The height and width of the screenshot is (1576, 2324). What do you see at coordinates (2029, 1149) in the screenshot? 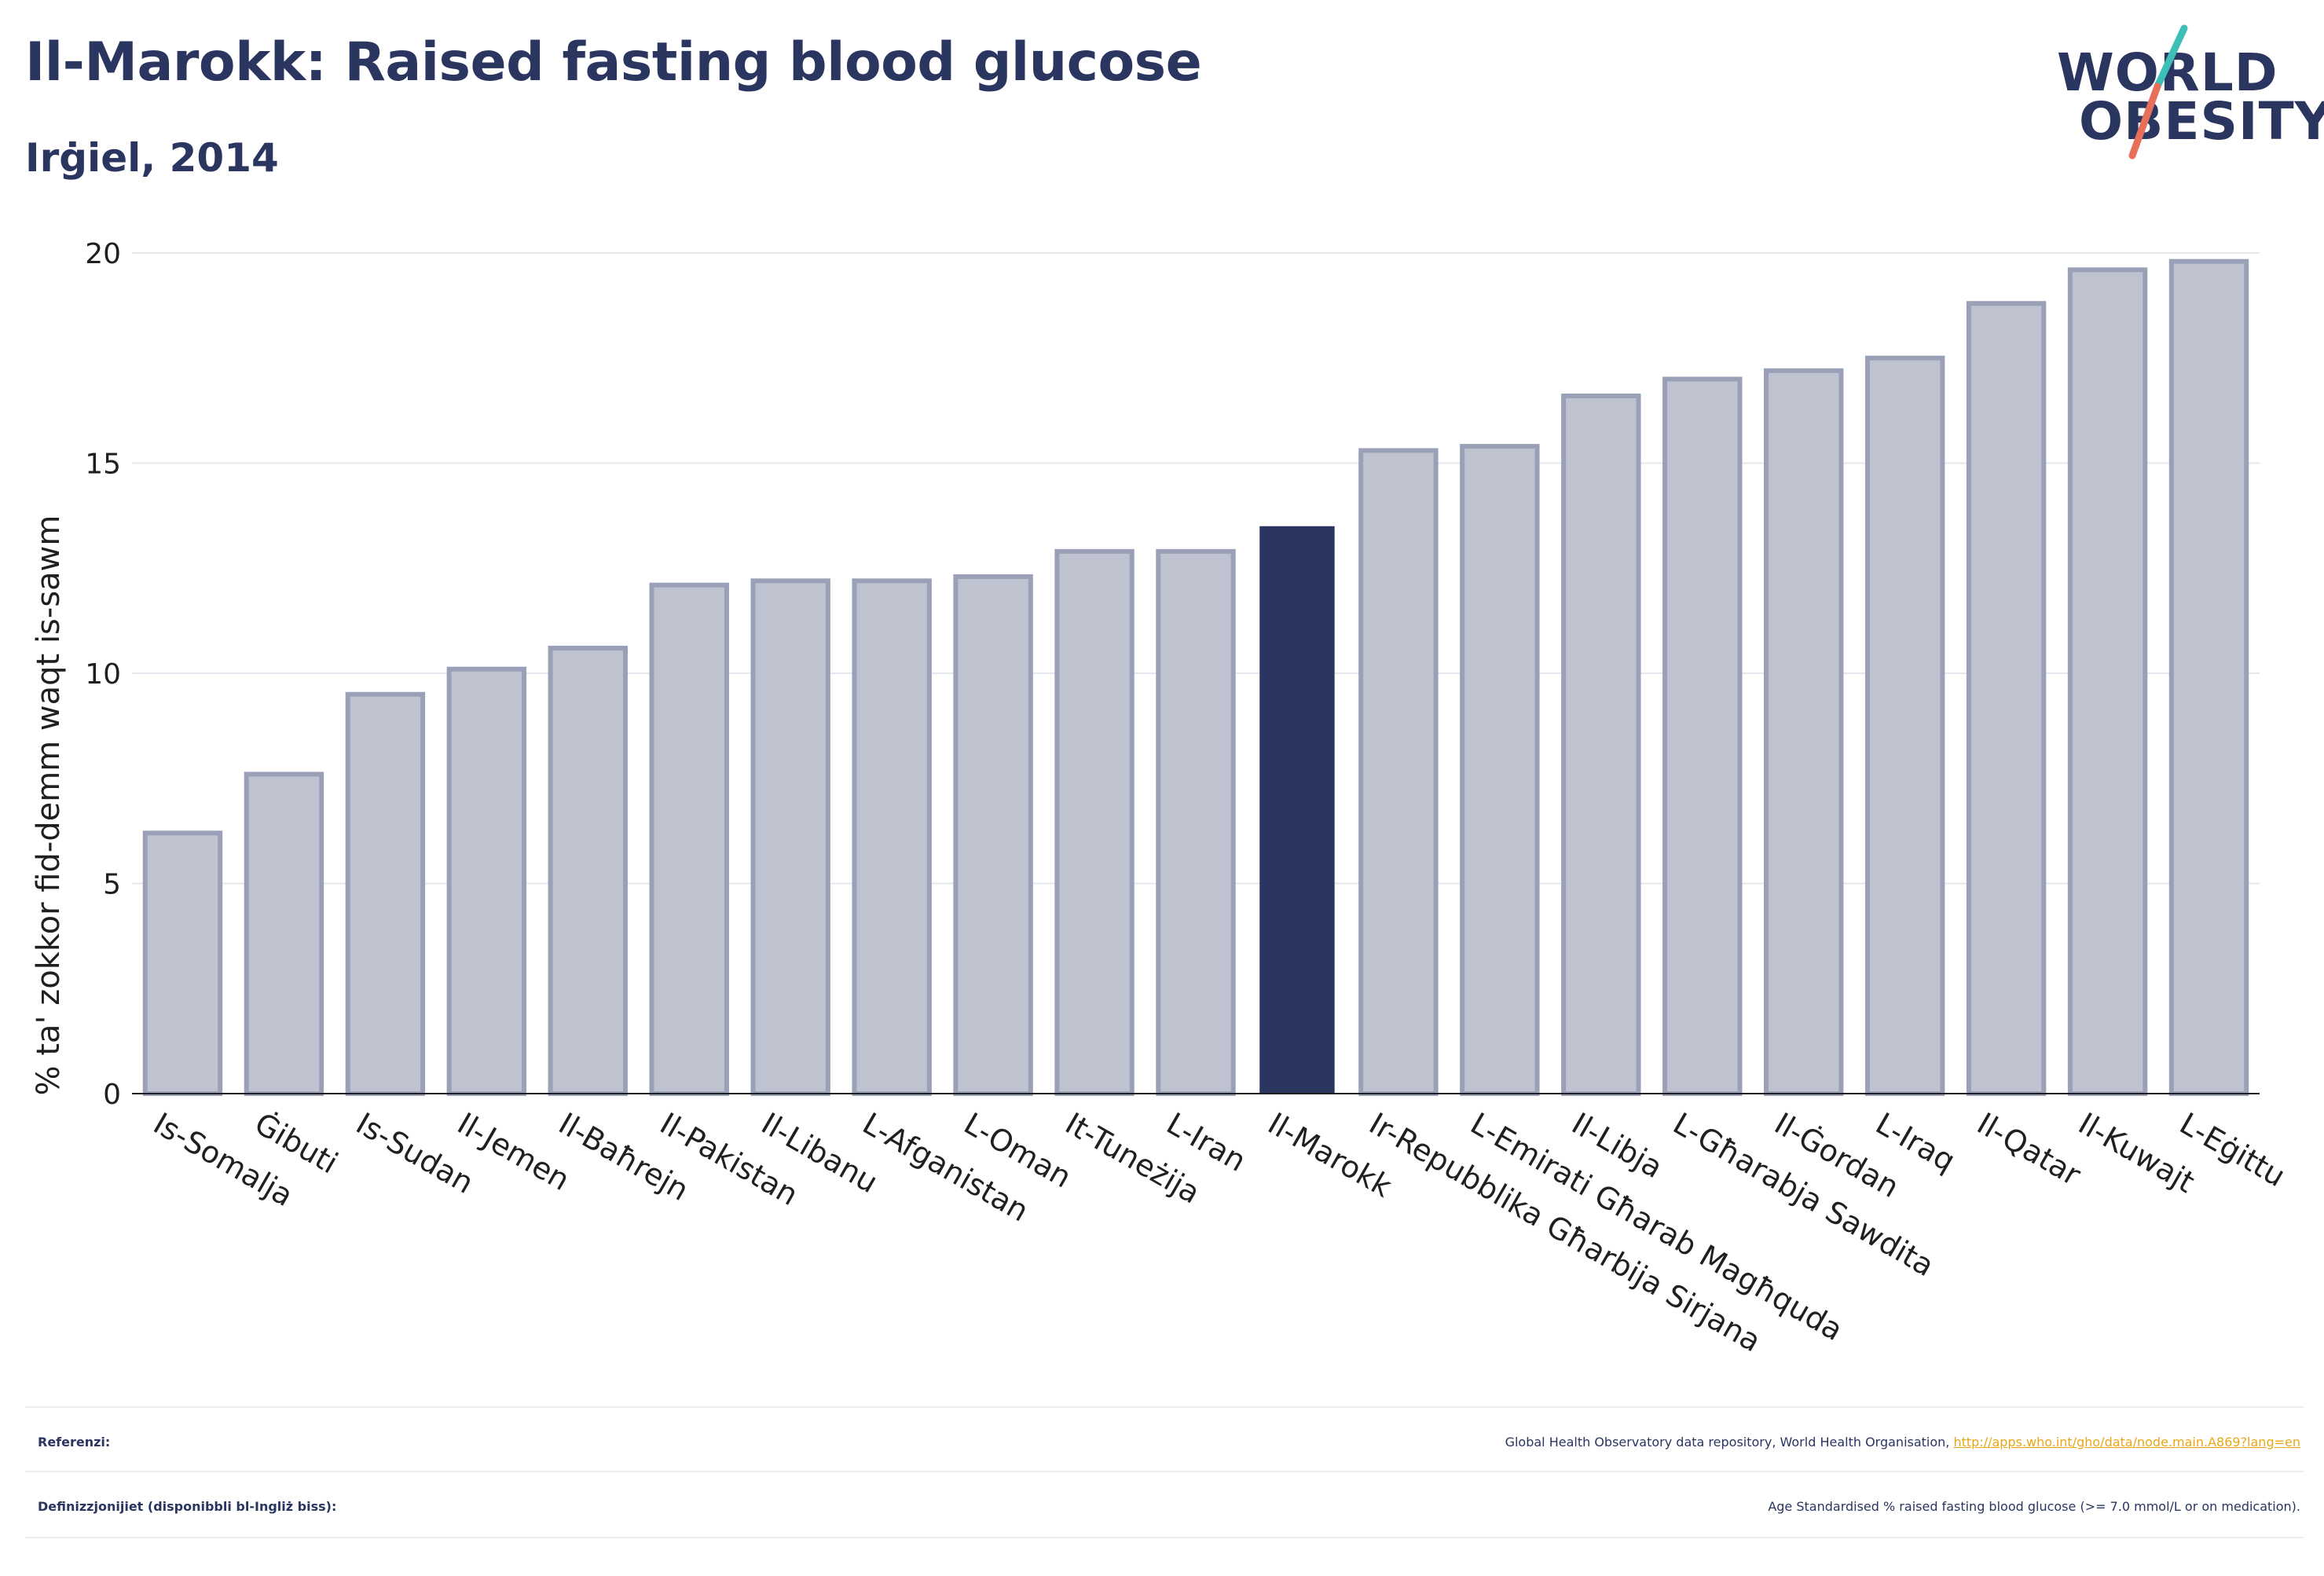
I see `x-tick-label: Il-Qatar` at bounding box center [2029, 1149].